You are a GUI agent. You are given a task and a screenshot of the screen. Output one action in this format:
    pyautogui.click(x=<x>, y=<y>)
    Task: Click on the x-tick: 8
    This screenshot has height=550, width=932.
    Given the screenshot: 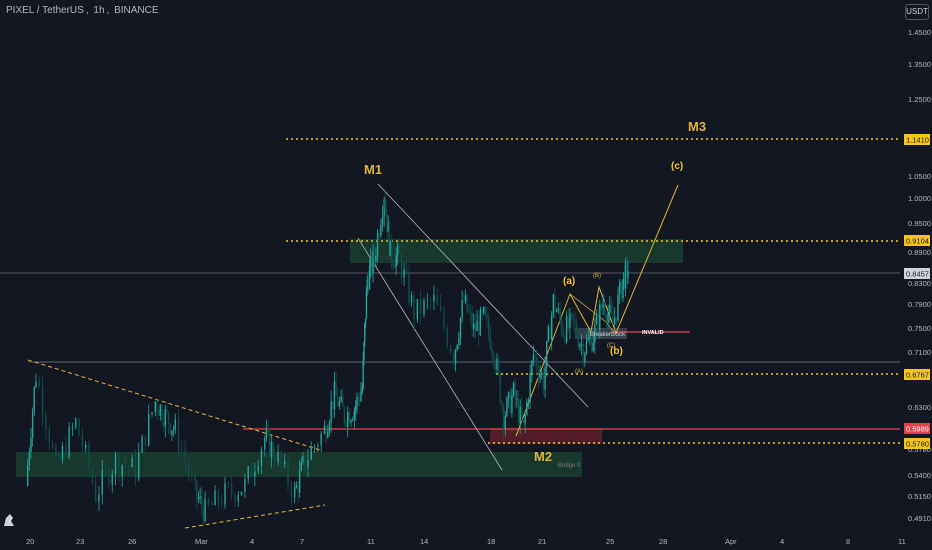 What is the action you would take?
    pyautogui.click(x=848, y=541)
    